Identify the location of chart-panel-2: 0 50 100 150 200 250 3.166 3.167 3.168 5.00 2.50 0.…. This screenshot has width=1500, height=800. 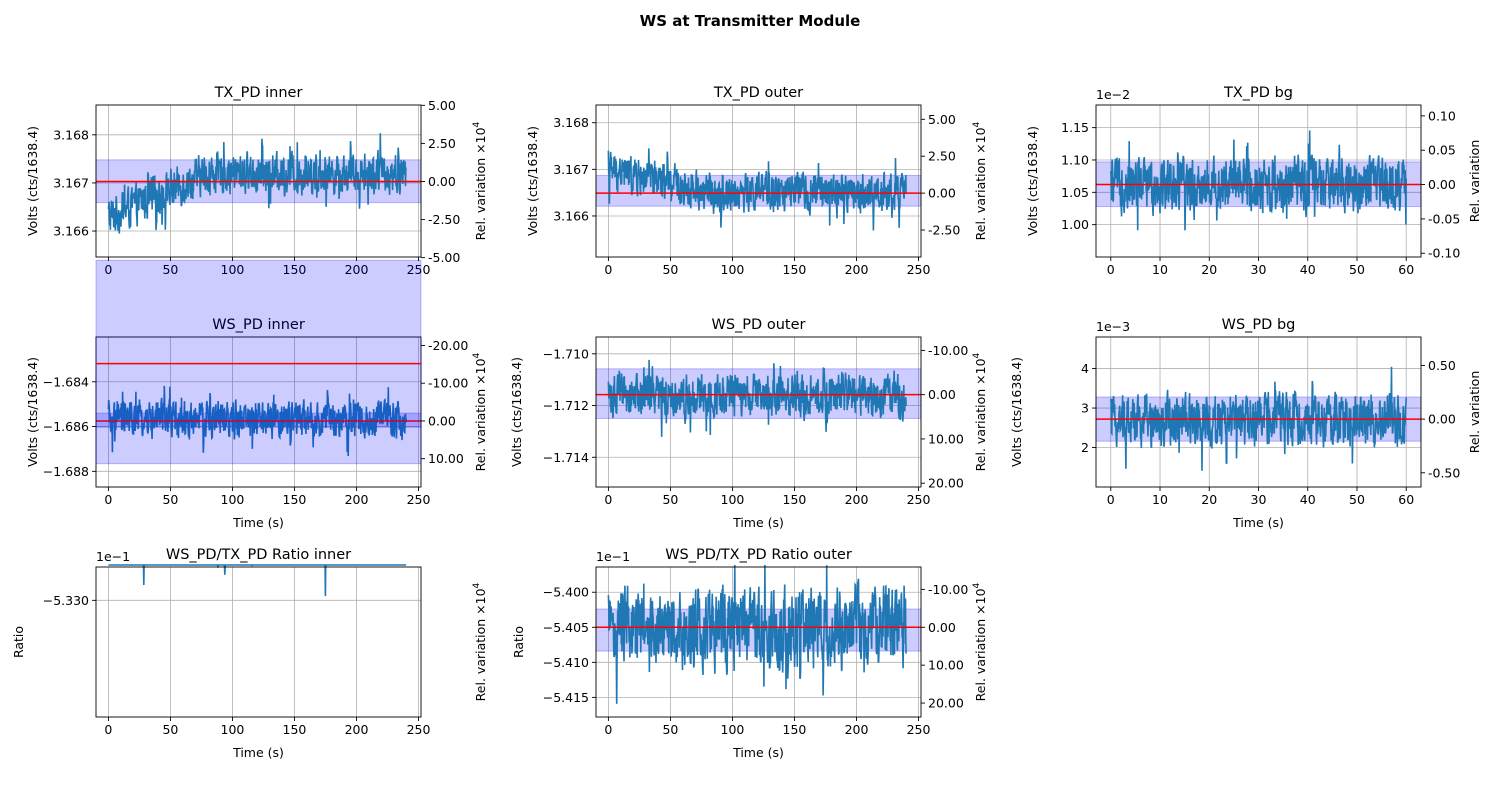
(756, 181).